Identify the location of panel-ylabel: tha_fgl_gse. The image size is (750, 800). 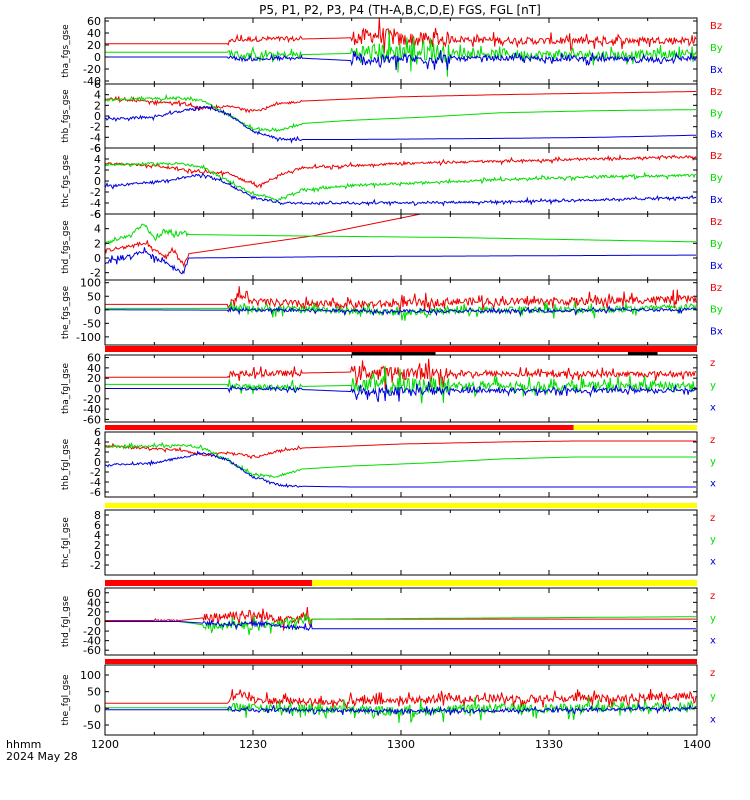
(66, 389).